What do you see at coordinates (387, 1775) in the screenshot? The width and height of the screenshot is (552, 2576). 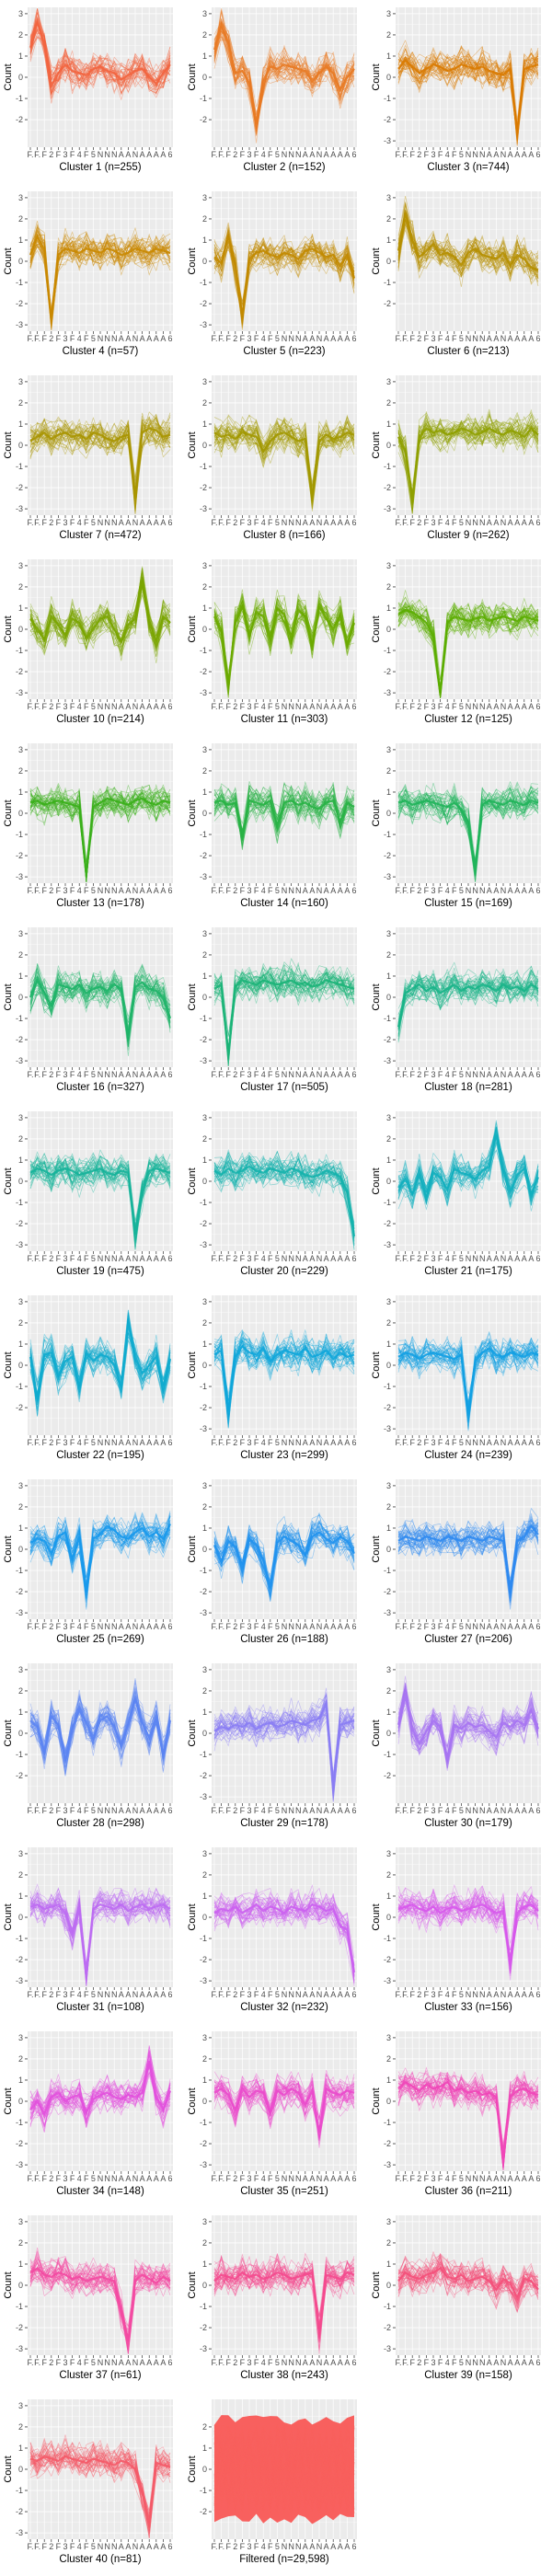 I see `y-tick-label: -2` at bounding box center [387, 1775].